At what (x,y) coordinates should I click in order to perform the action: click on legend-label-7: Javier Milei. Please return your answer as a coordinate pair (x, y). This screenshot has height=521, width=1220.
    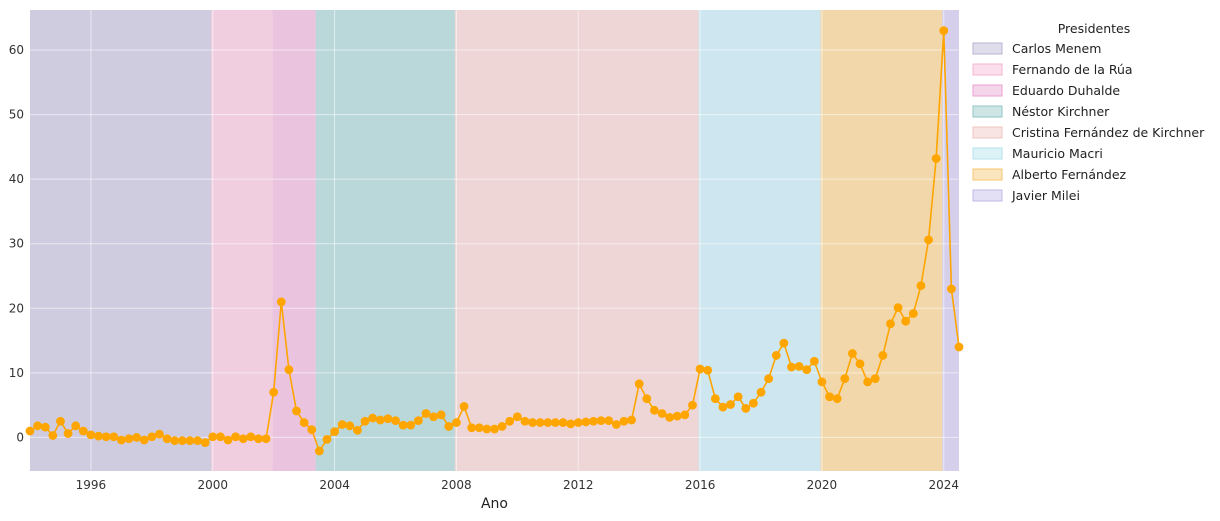
    Looking at the image, I should click on (1045, 195).